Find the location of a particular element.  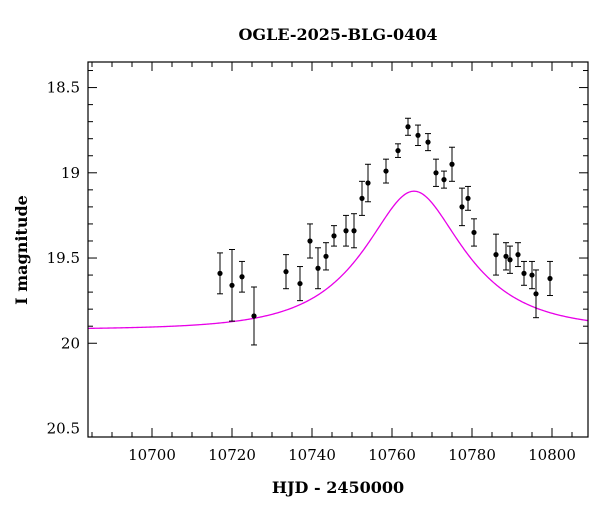

y-tick-label: 20 is located at coordinates (70, 343).